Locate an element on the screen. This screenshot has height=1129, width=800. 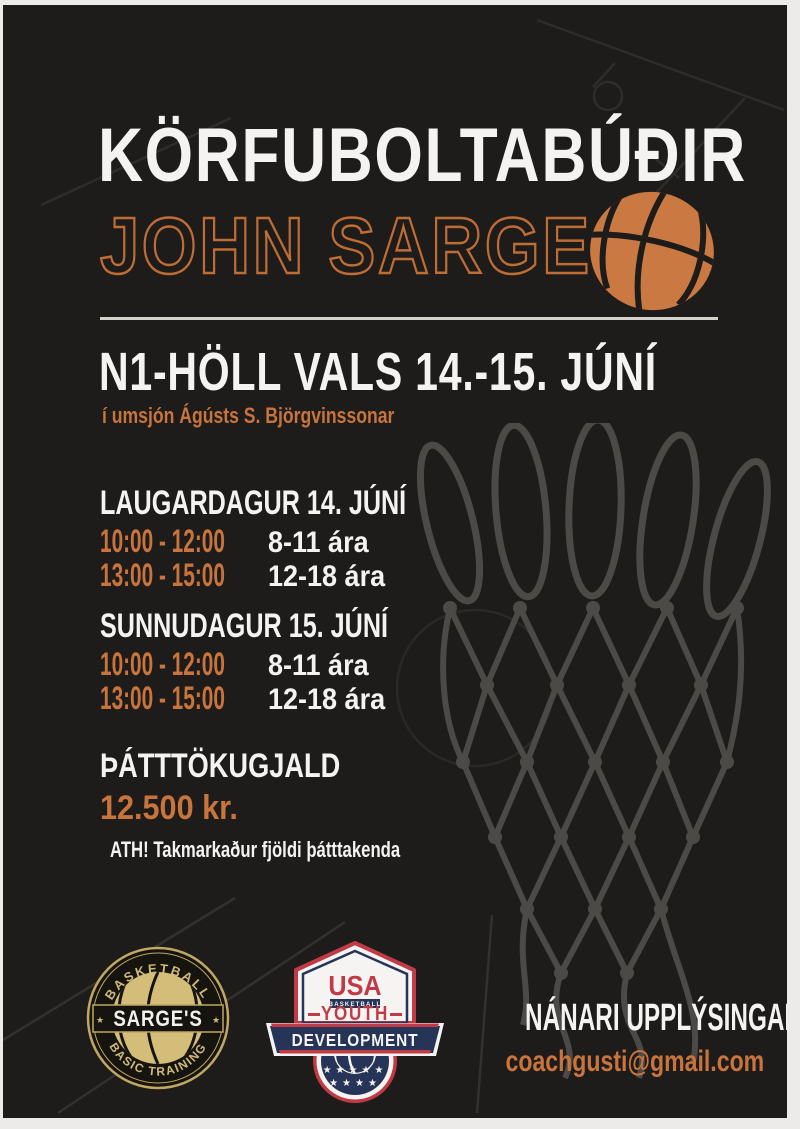
usa-logo-youth: YOUTH is located at coordinates (355, 1013).